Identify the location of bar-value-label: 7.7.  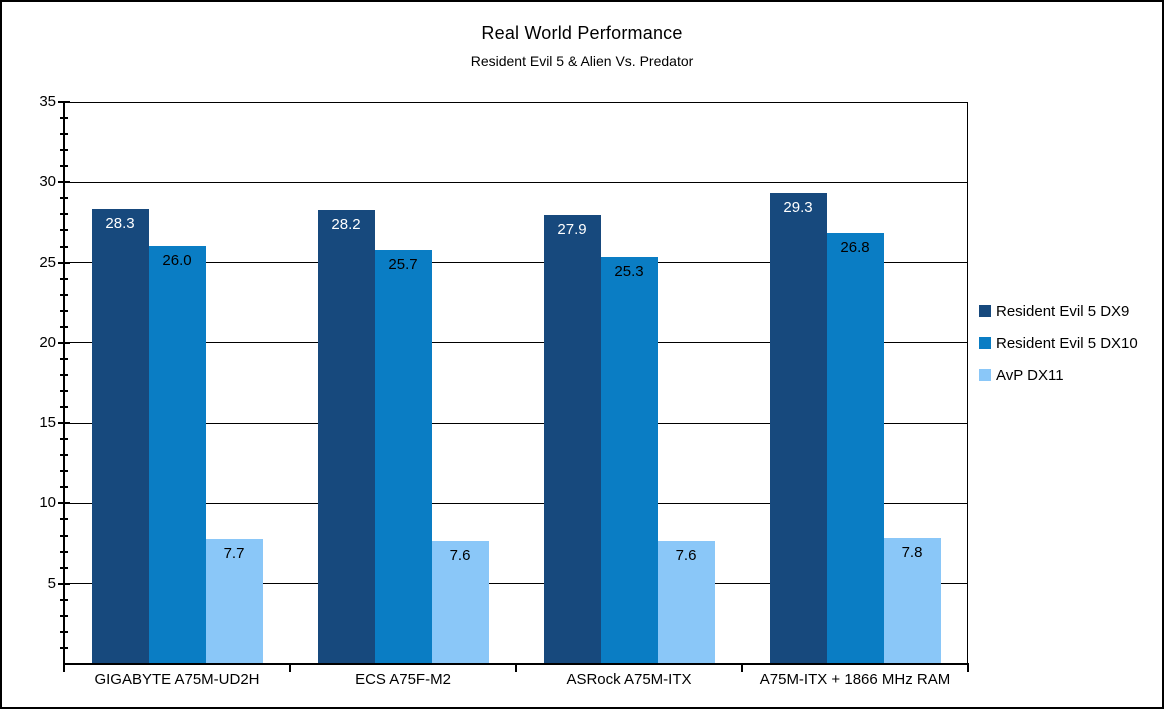
(234, 554).